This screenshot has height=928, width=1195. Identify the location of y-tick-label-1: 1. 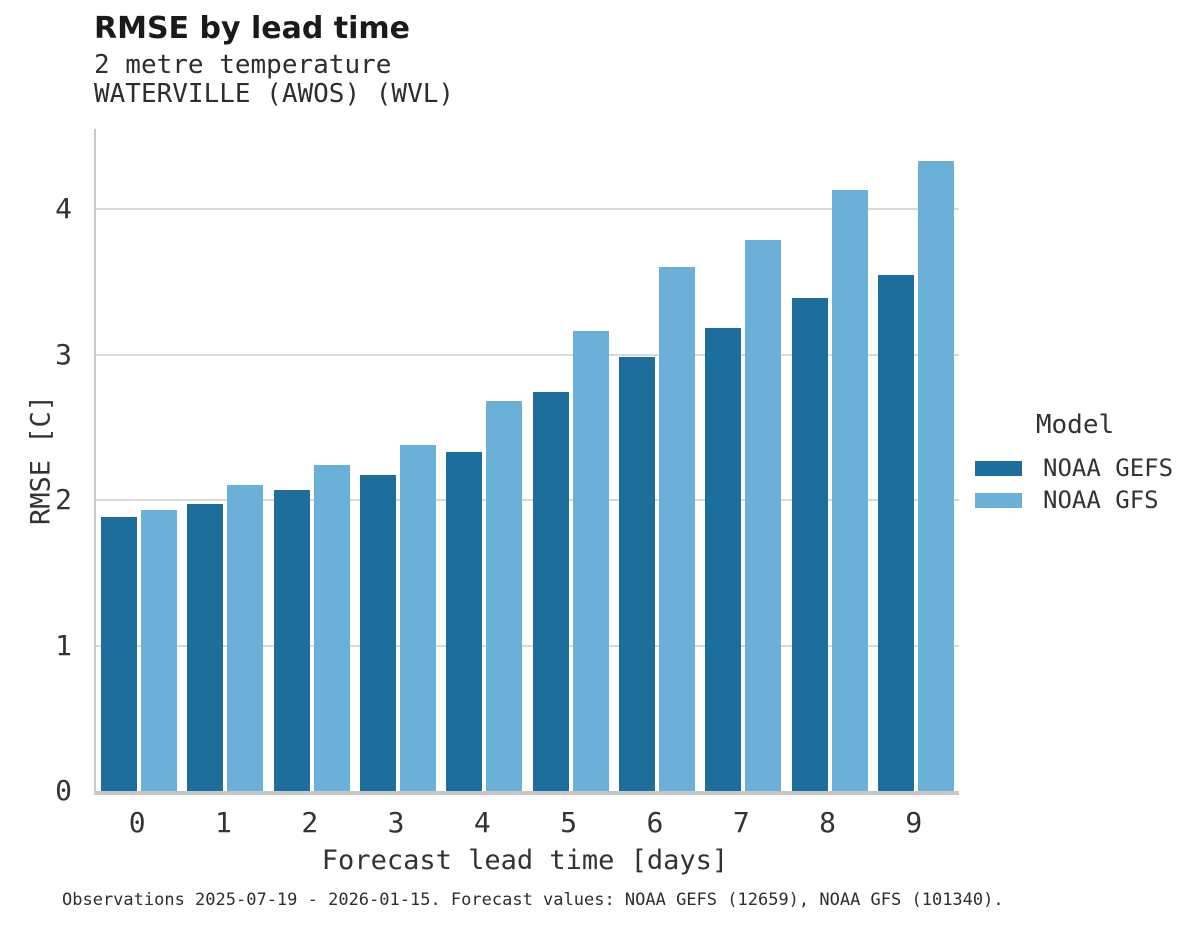
(63, 645).